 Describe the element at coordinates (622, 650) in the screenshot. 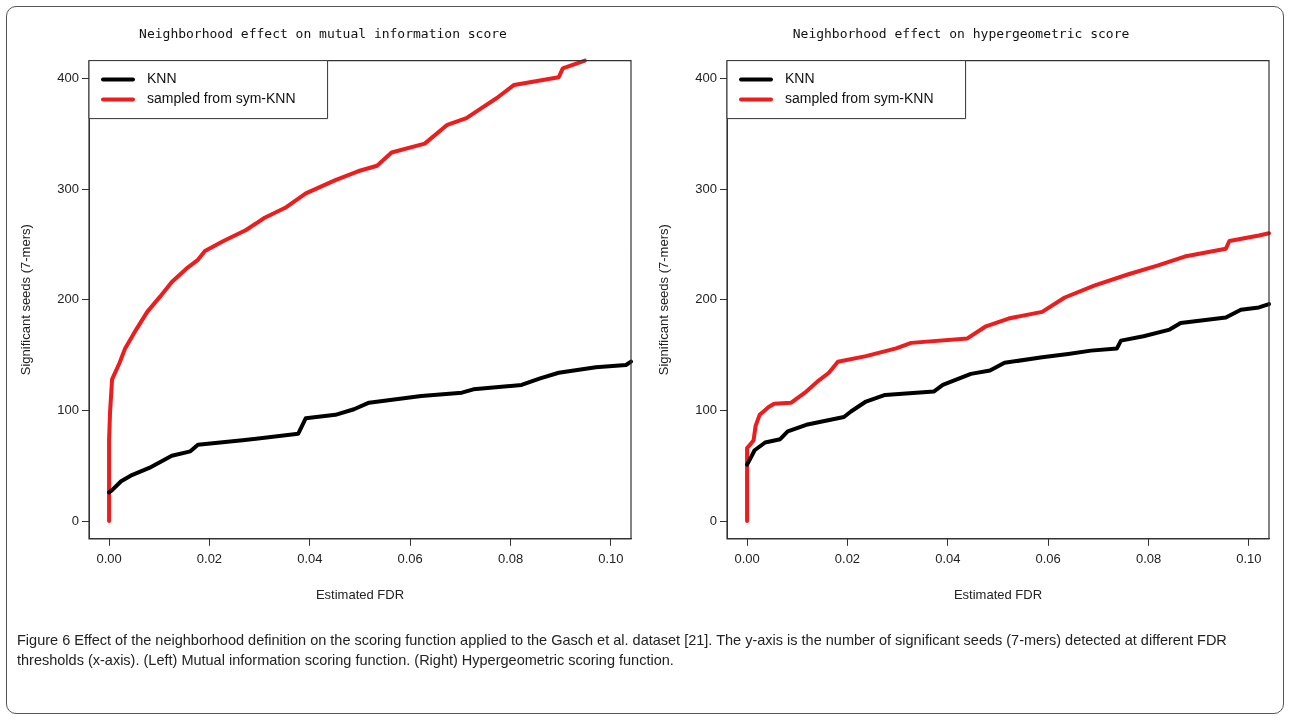

I see `caption: Figure 6 Effect of the neighborhood definition on the scoring function applied to the Gasch et al. dataset [21]. The y-axis is the number of significant seeds (7-mers) detected at different FDR thresholds (x-axis). (Left) Mutual information scoring function. (Right) Hypergeometric scoring function.` at that location.